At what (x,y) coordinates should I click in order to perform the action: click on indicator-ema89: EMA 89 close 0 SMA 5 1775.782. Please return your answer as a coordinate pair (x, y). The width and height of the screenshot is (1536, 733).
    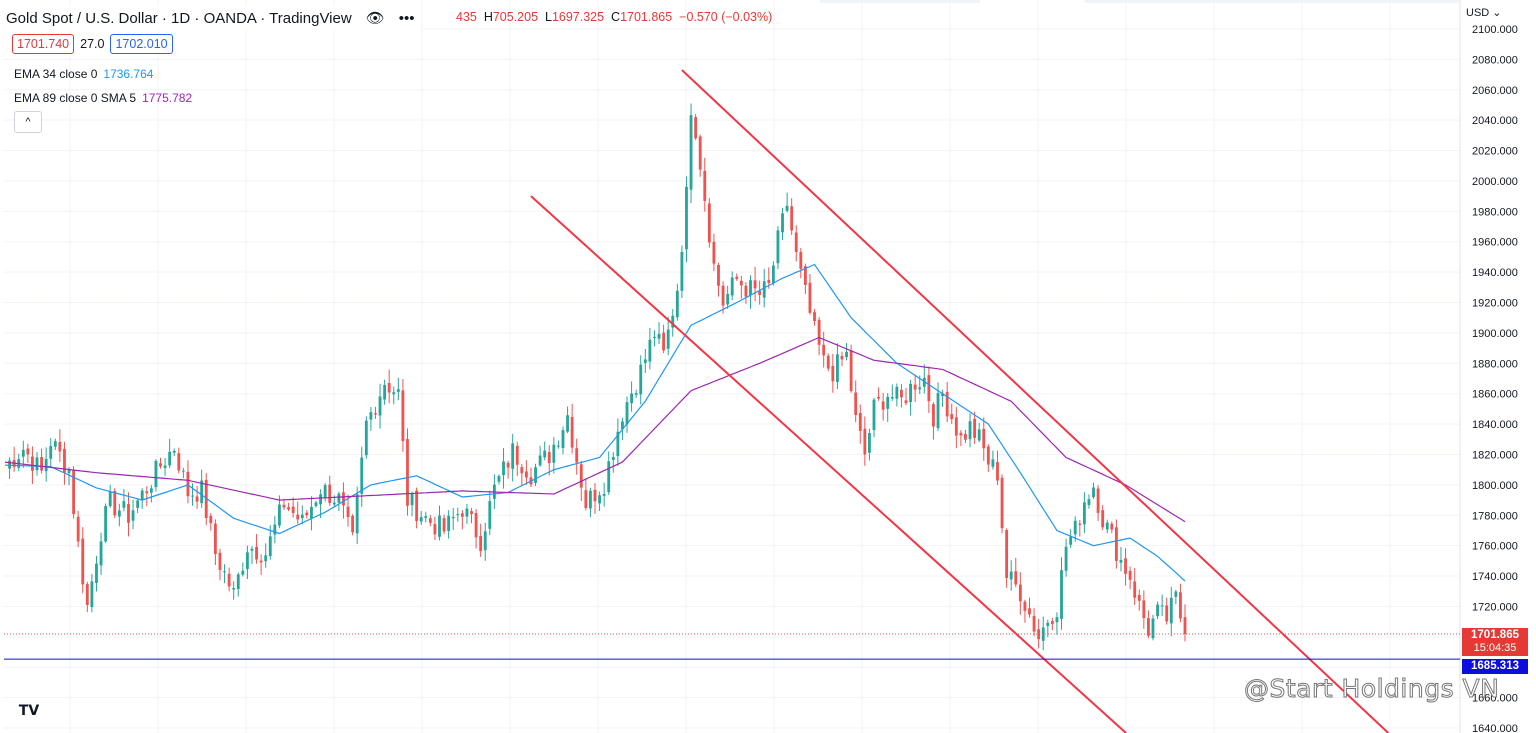
    Looking at the image, I should click on (103, 98).